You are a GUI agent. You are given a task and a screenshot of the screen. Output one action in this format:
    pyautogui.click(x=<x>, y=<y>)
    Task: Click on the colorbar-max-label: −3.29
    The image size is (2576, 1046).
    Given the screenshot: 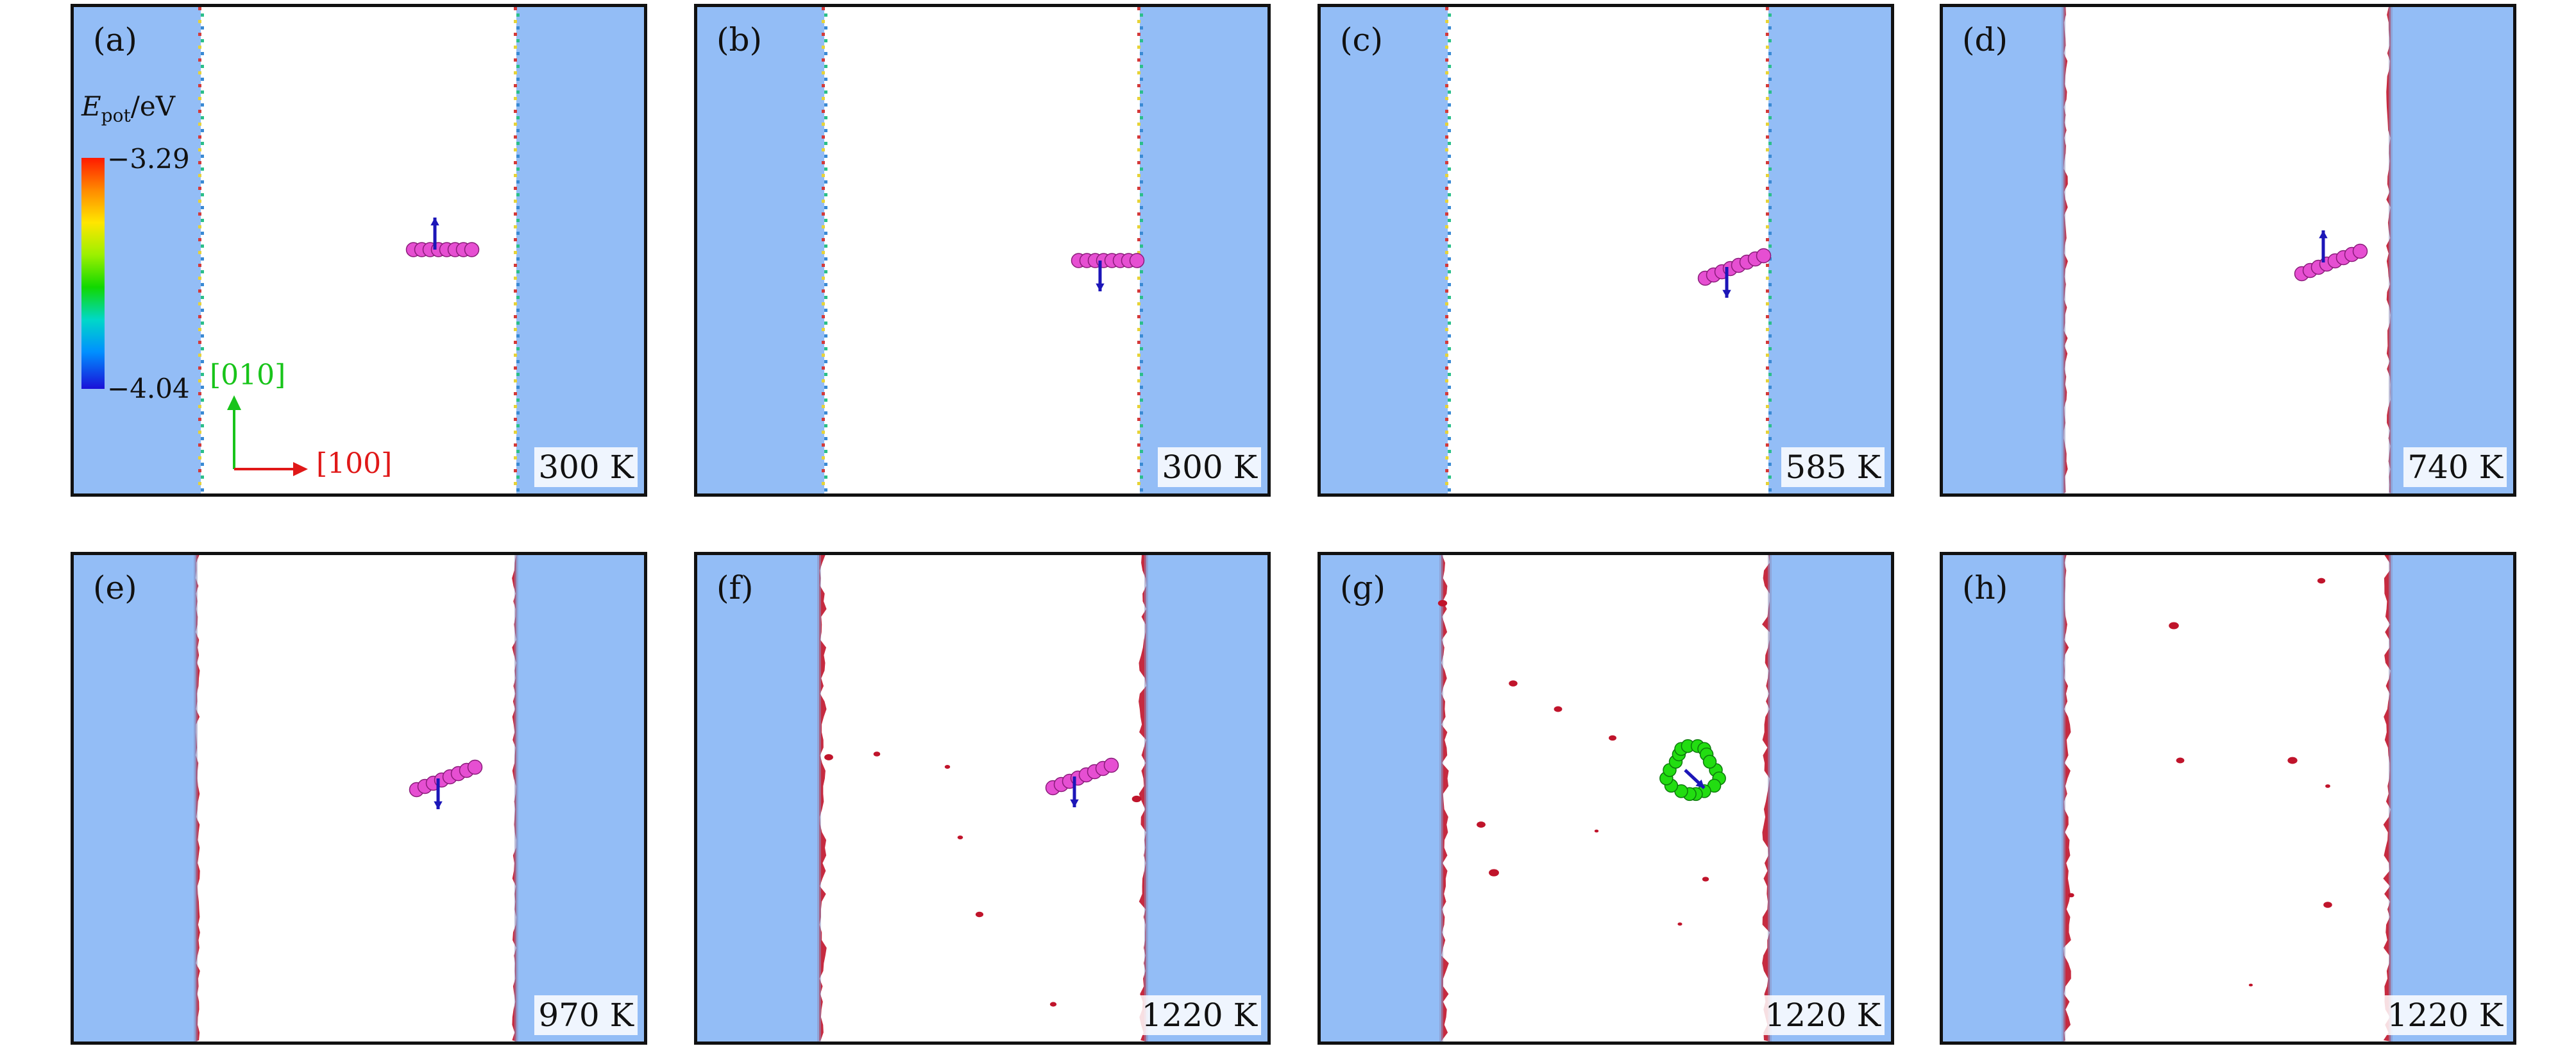 What is the action you would take?
    pyautogui.click(x=148, y=159)
    